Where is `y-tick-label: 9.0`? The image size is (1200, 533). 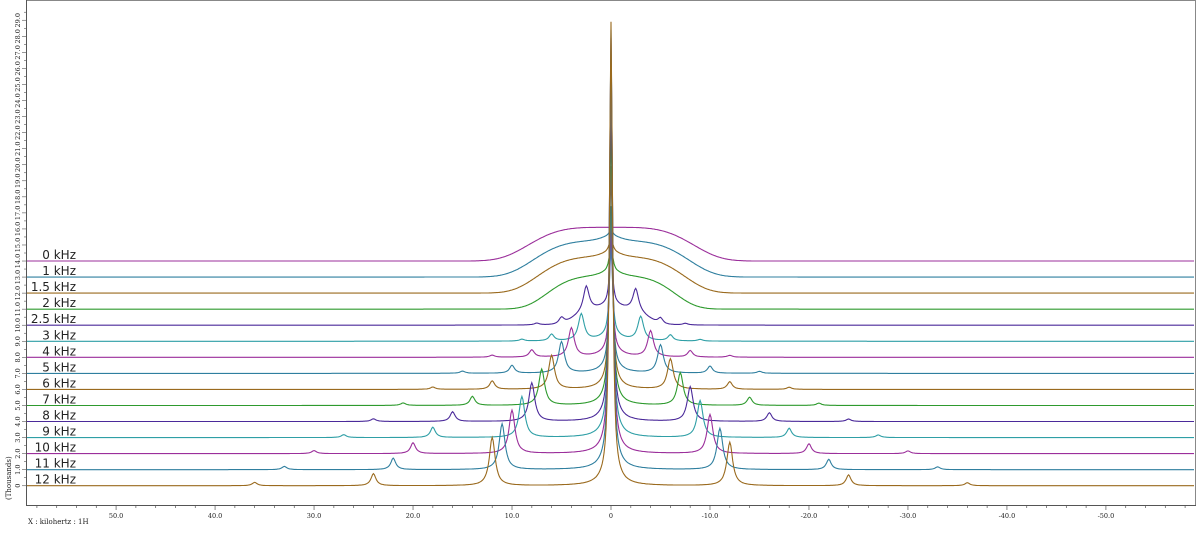 y-tick-label: 9.0 is located at coordinates (18, 341).